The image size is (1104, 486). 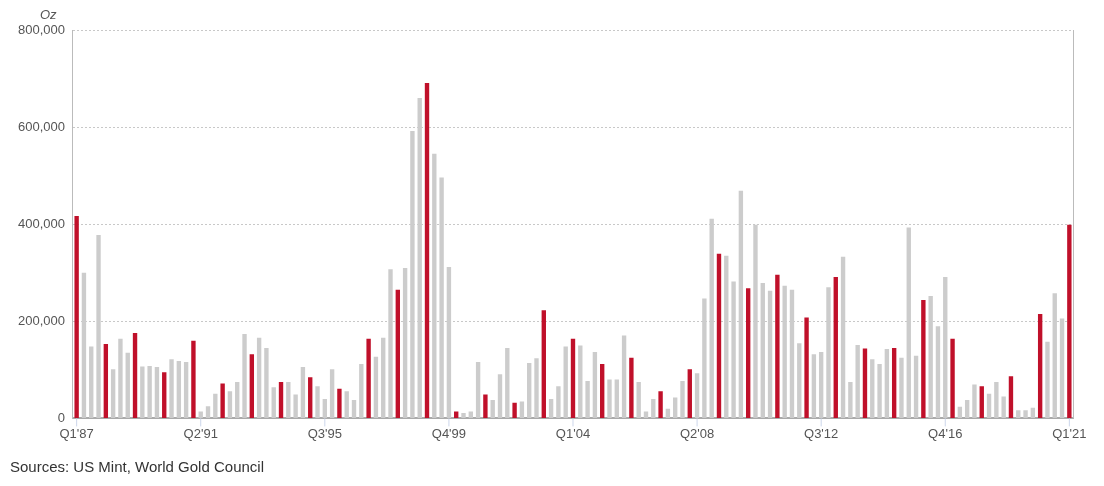 I want to click on y-tick-label: 600,000, so click(x=41, y=126).